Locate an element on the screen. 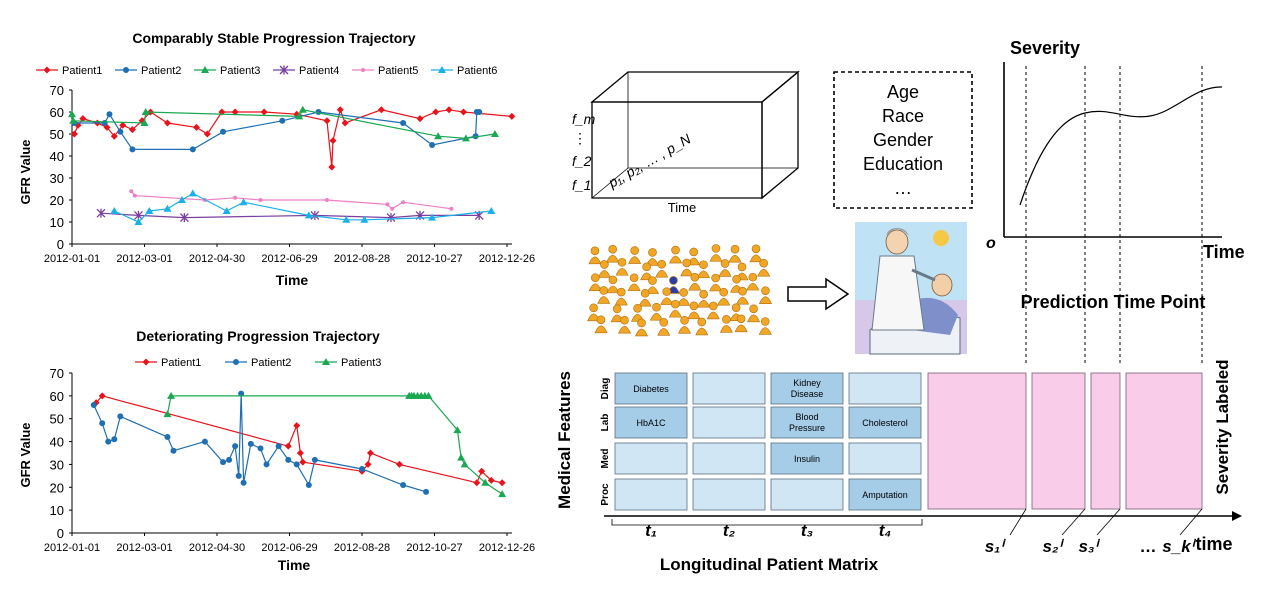 The image size is (1269, 591). series-line-patient5 is located at coordinates (291, 200).